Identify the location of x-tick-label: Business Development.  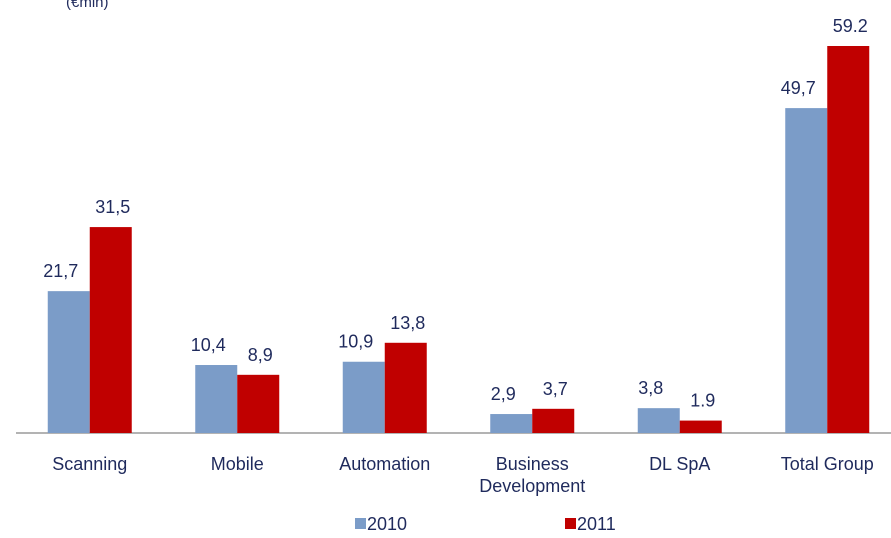
(532, 475).